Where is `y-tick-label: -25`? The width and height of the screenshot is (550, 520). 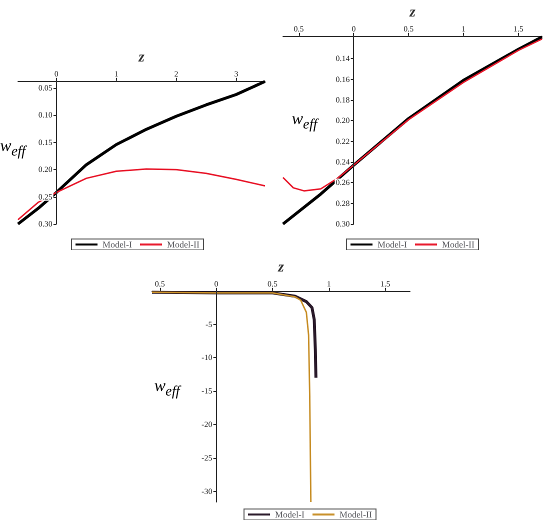 y-tick-label: -25 is located at coordinates (207, 457).